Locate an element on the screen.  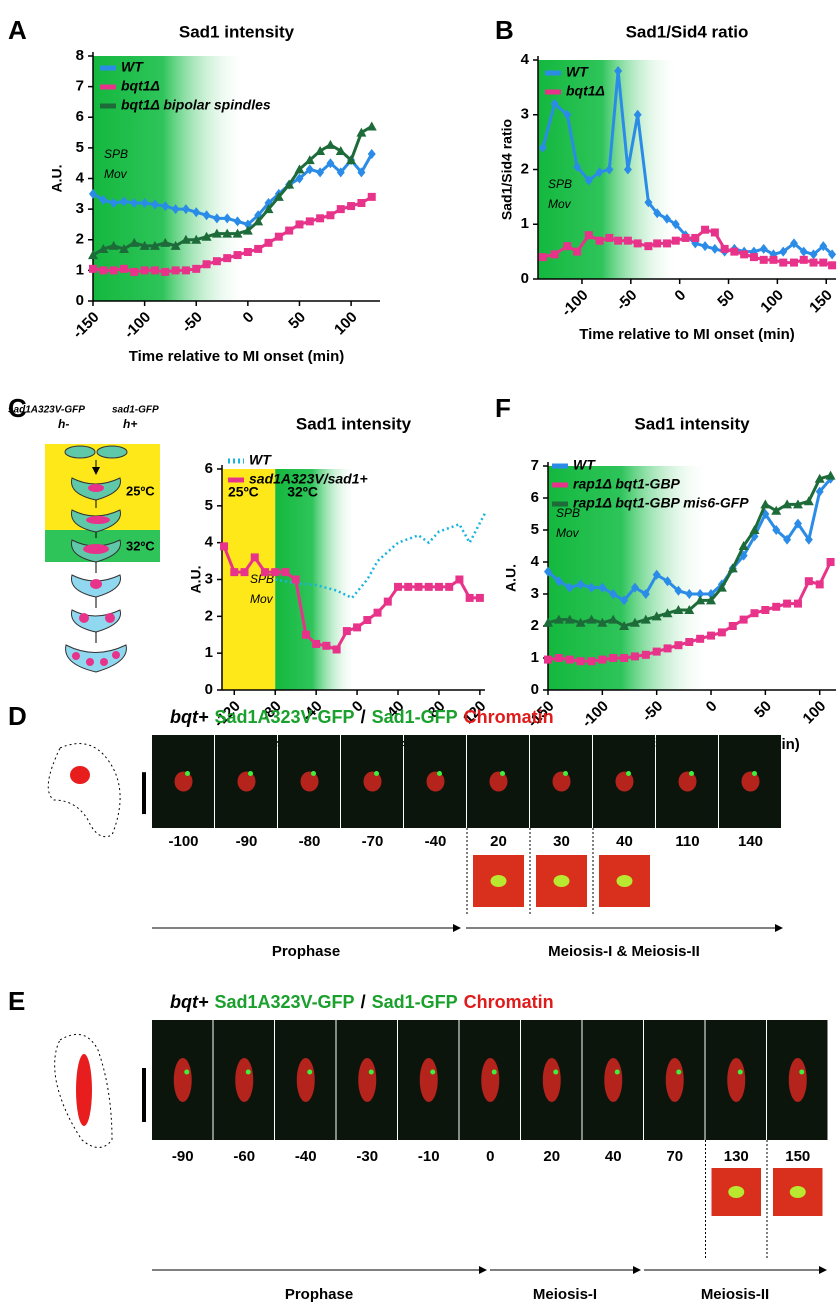
band-label: 25ºC is located at coordinates (243, 492).